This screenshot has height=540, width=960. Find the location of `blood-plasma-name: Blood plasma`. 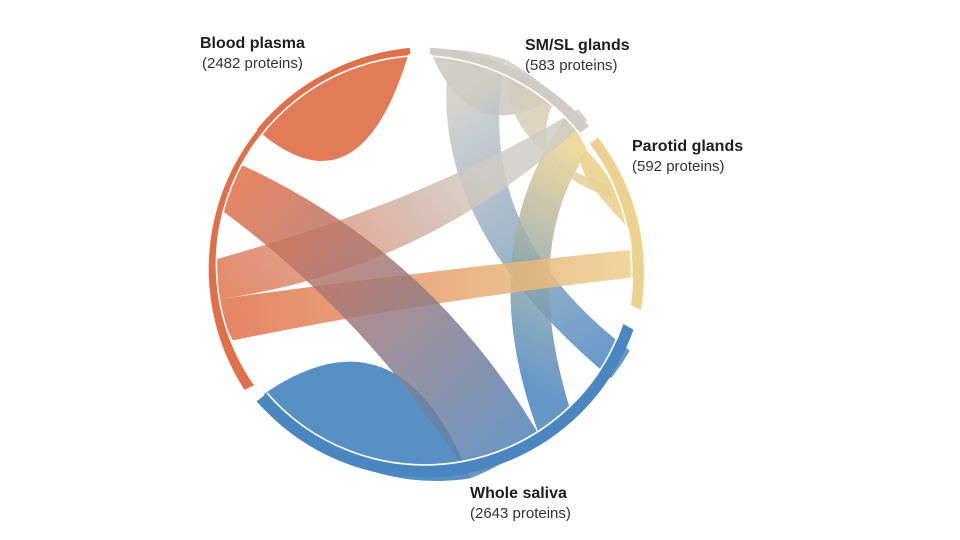

blood-plasma-name: Blood plasma is located at coordinates (252, 43).